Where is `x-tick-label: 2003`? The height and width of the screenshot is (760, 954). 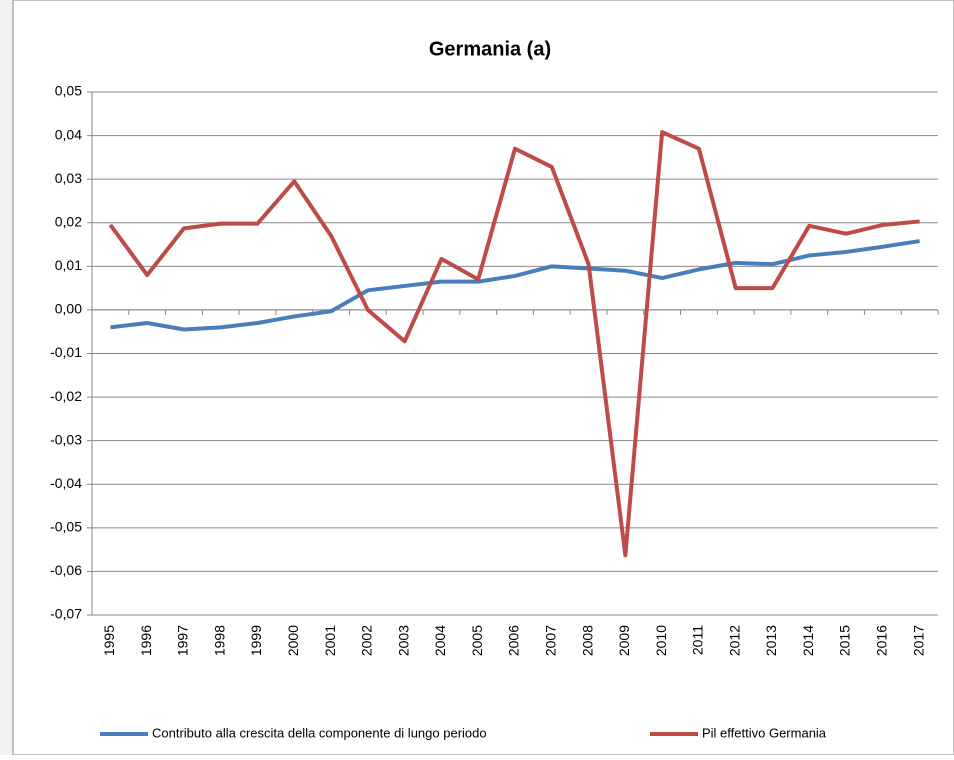 x-tick-label: 2003 is located at coordinates (403, 640).